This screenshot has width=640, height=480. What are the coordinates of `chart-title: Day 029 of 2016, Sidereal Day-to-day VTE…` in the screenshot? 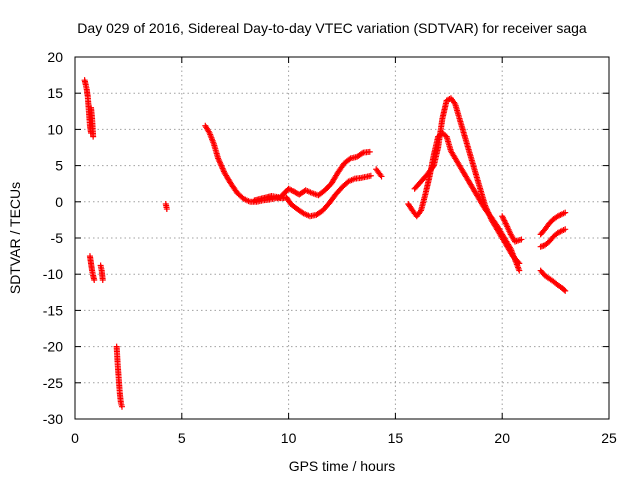 It's located at (332, 28).